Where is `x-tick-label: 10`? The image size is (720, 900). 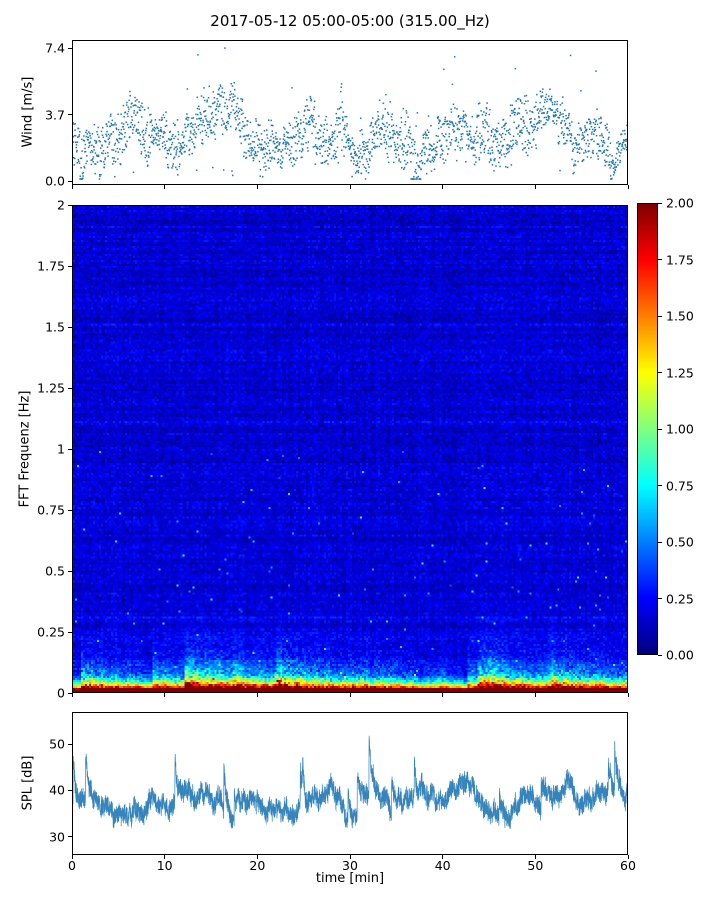 x-tick-label: 10 is located at coordinates (164, 865).